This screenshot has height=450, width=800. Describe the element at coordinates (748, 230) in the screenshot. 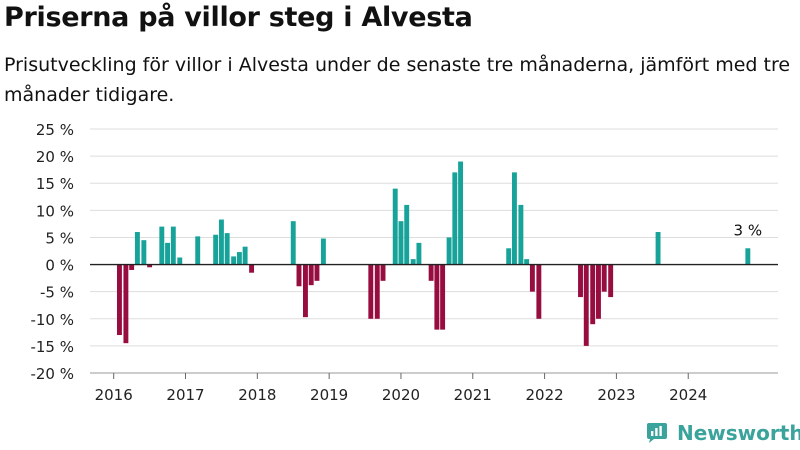

I see `bar-annotation: 3 %` at that location.